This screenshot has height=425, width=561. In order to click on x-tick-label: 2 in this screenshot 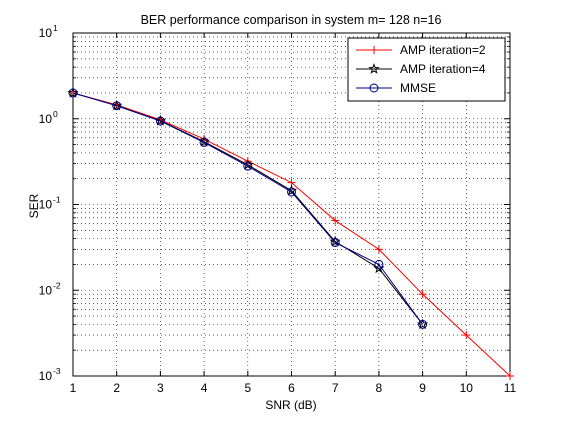, I will do `click(116, 388)`.